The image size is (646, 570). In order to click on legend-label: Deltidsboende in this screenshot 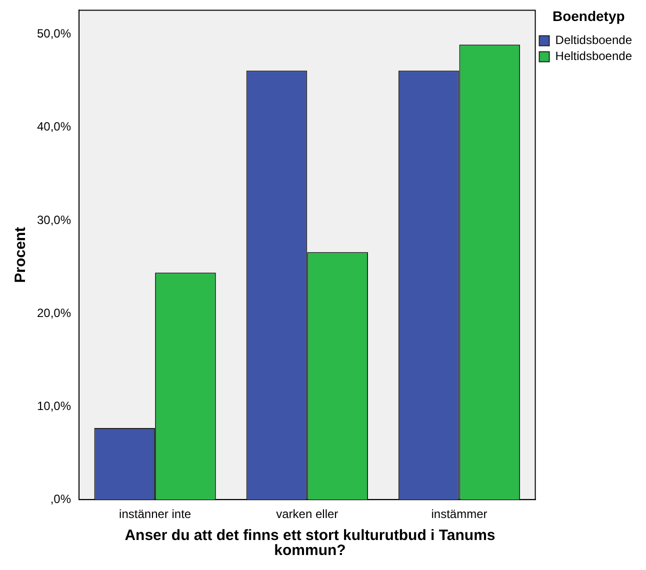, I will do `click(593, 40)`.